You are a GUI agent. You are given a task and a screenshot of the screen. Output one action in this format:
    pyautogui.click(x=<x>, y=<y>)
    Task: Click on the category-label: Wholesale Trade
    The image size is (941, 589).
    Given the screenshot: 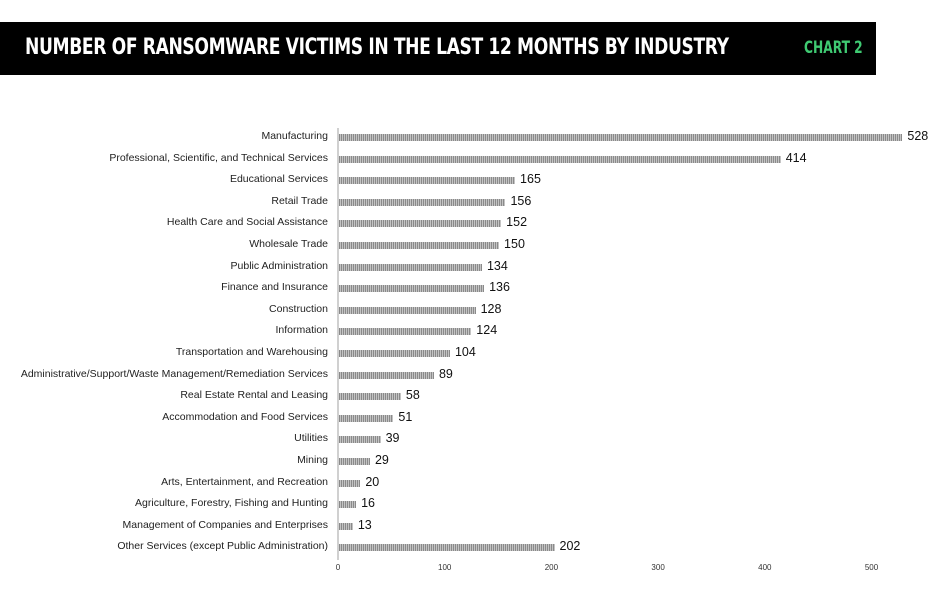 What is the action you would take?
    pyautogui.click(x=288, y=244)
    